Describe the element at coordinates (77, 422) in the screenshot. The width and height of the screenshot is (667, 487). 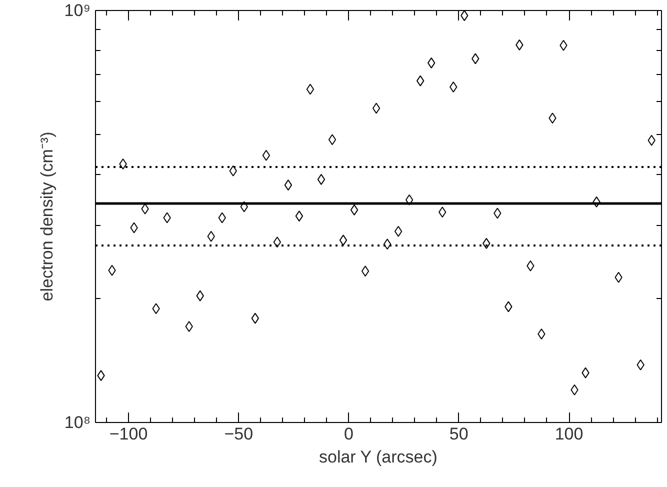
I see `y-tick-label: 10⁸` at that location.